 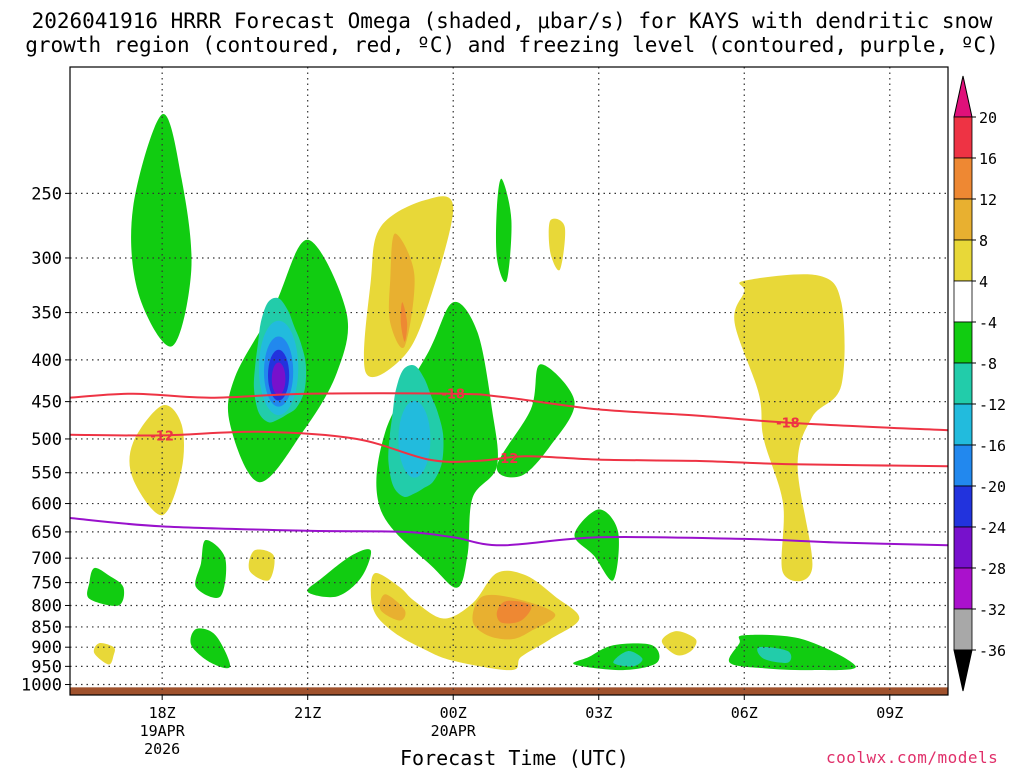 I want to click on y-tick-label: 250, so click(x=46, y=194).